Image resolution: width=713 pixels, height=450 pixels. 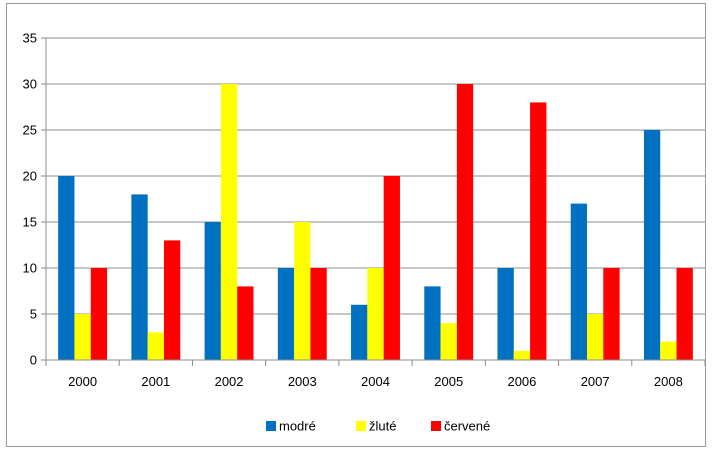 What do you see at coordinates (595, 337) in the screenshot?
I see `bar-2007-žluté` at bounding box center [595, 337].